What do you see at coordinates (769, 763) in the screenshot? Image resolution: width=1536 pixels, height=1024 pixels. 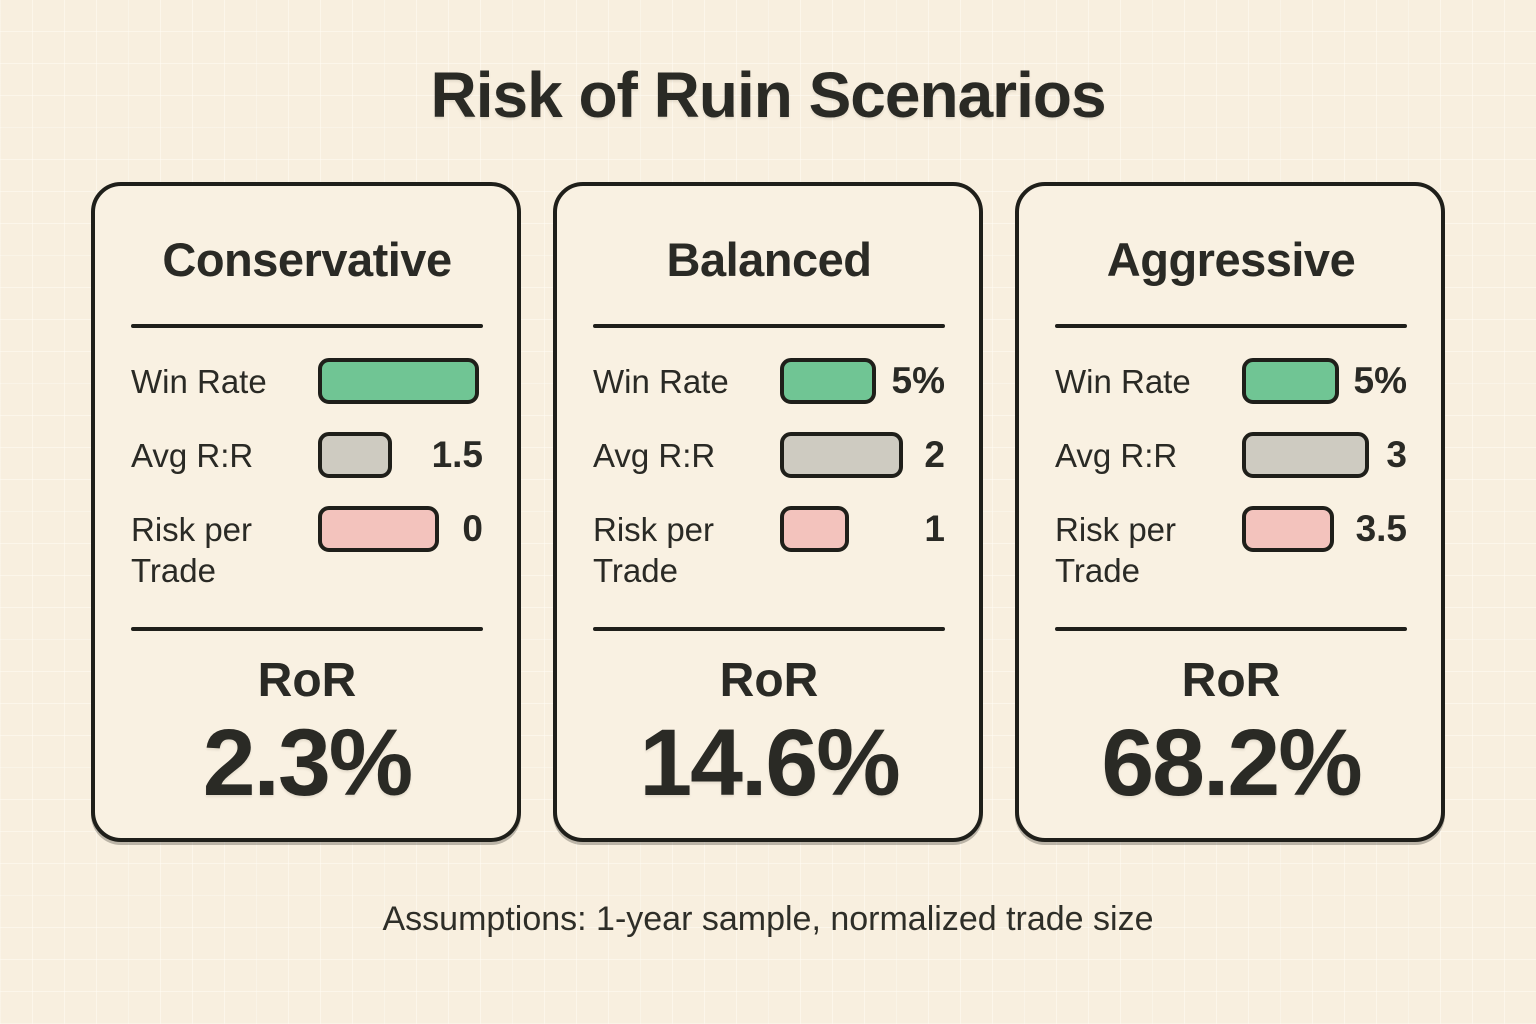 I see `ror-value: 14.6%` at bounding box center [769, 763].